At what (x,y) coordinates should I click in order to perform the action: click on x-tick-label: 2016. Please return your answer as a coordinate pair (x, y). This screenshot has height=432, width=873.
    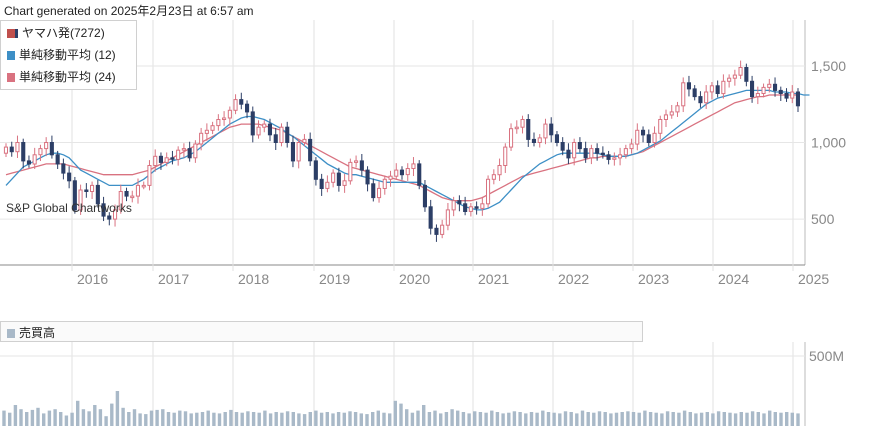
    Looking at the image, I should click on (92, 279).